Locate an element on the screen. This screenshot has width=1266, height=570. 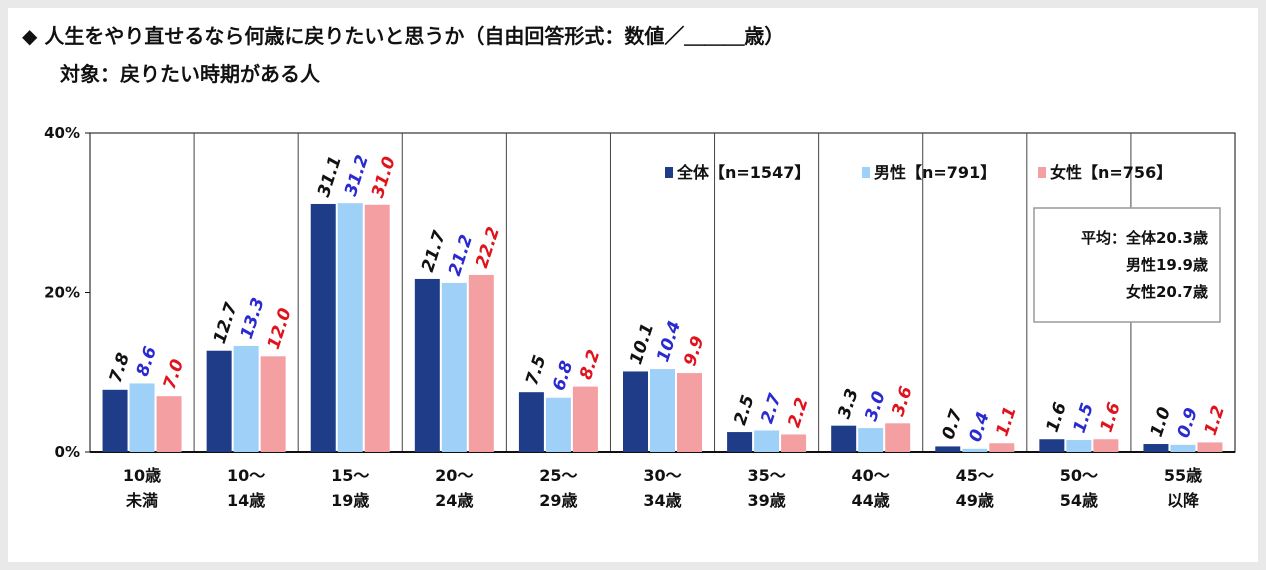
x-category-label: 19歳 is located at coordinates (350, 500).